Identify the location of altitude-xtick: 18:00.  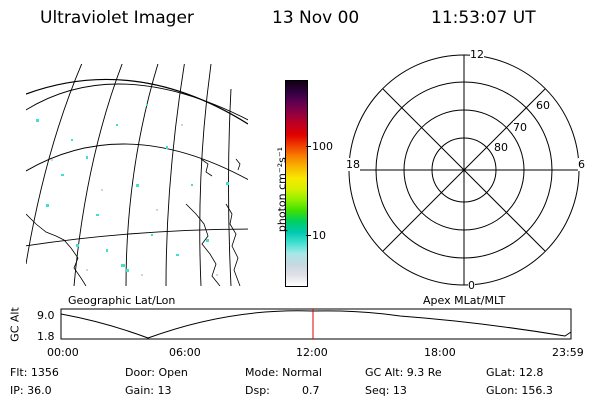
(440, 352).